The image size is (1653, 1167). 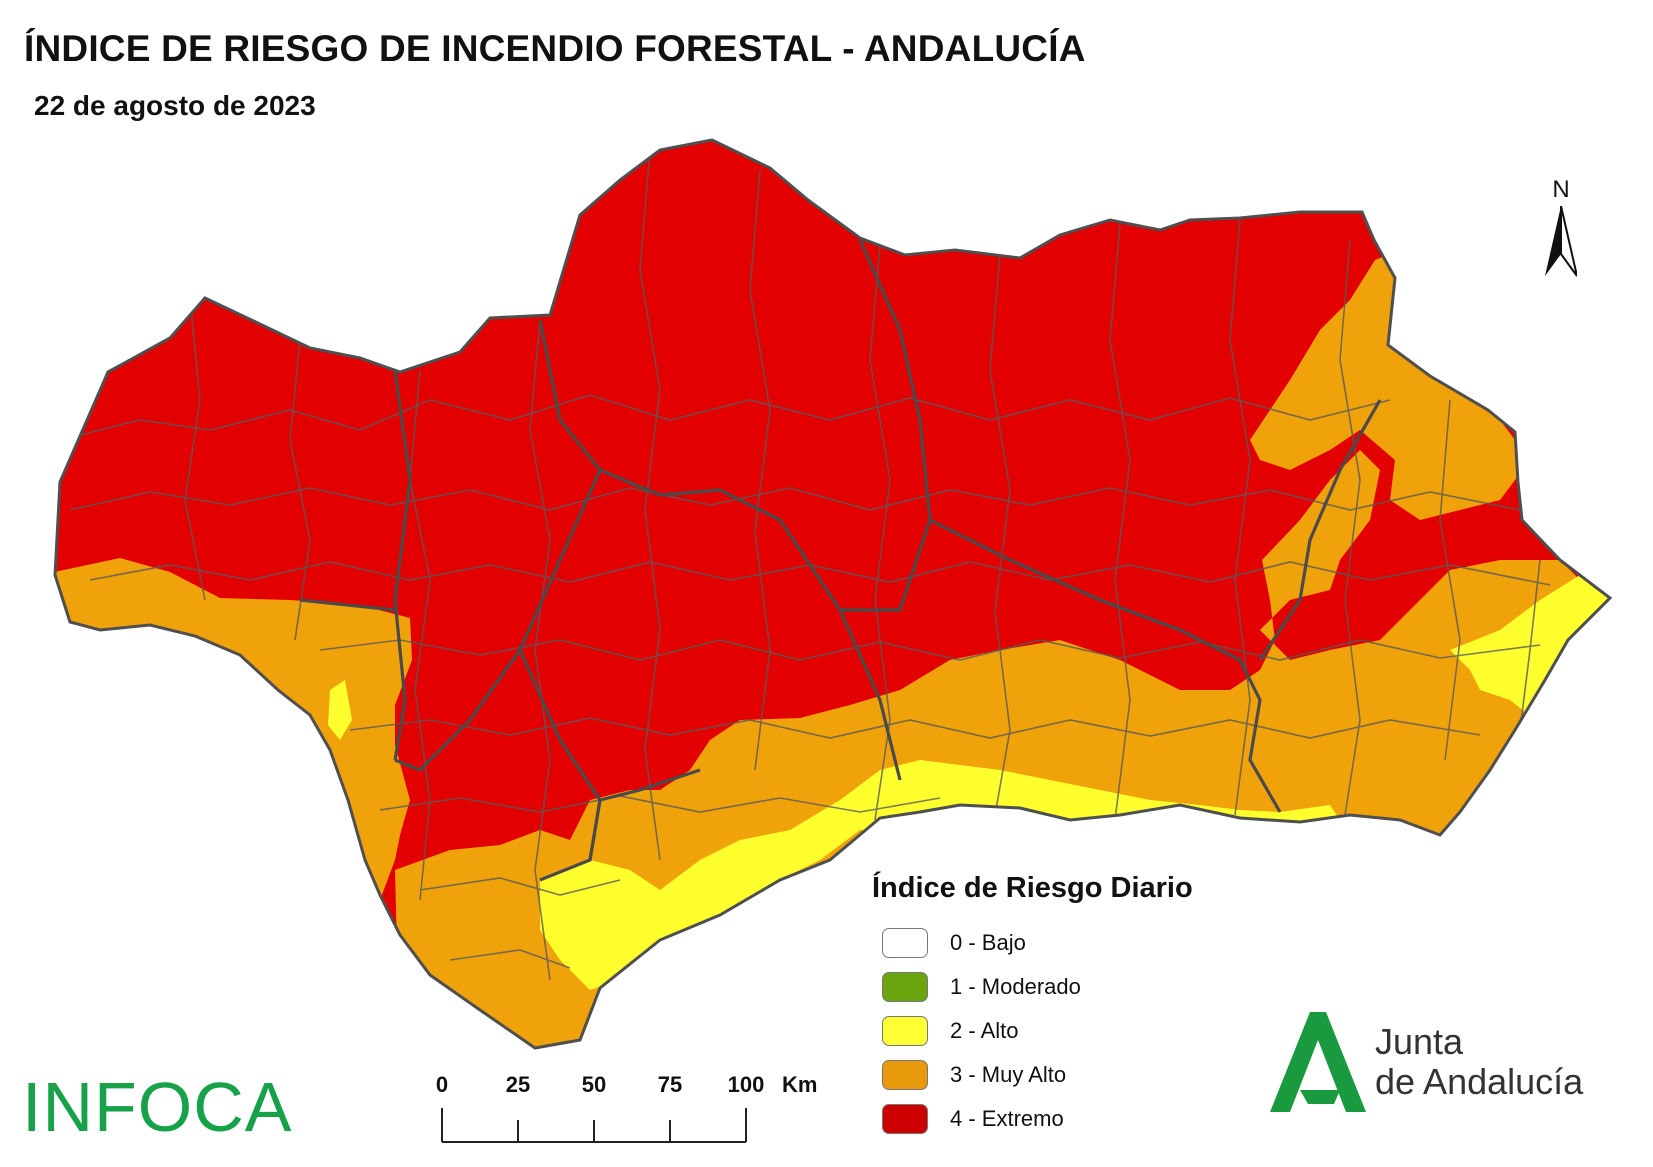 I want to click on legend-item-bajo: 0 - Bajo, so click(x=1082, y=943).